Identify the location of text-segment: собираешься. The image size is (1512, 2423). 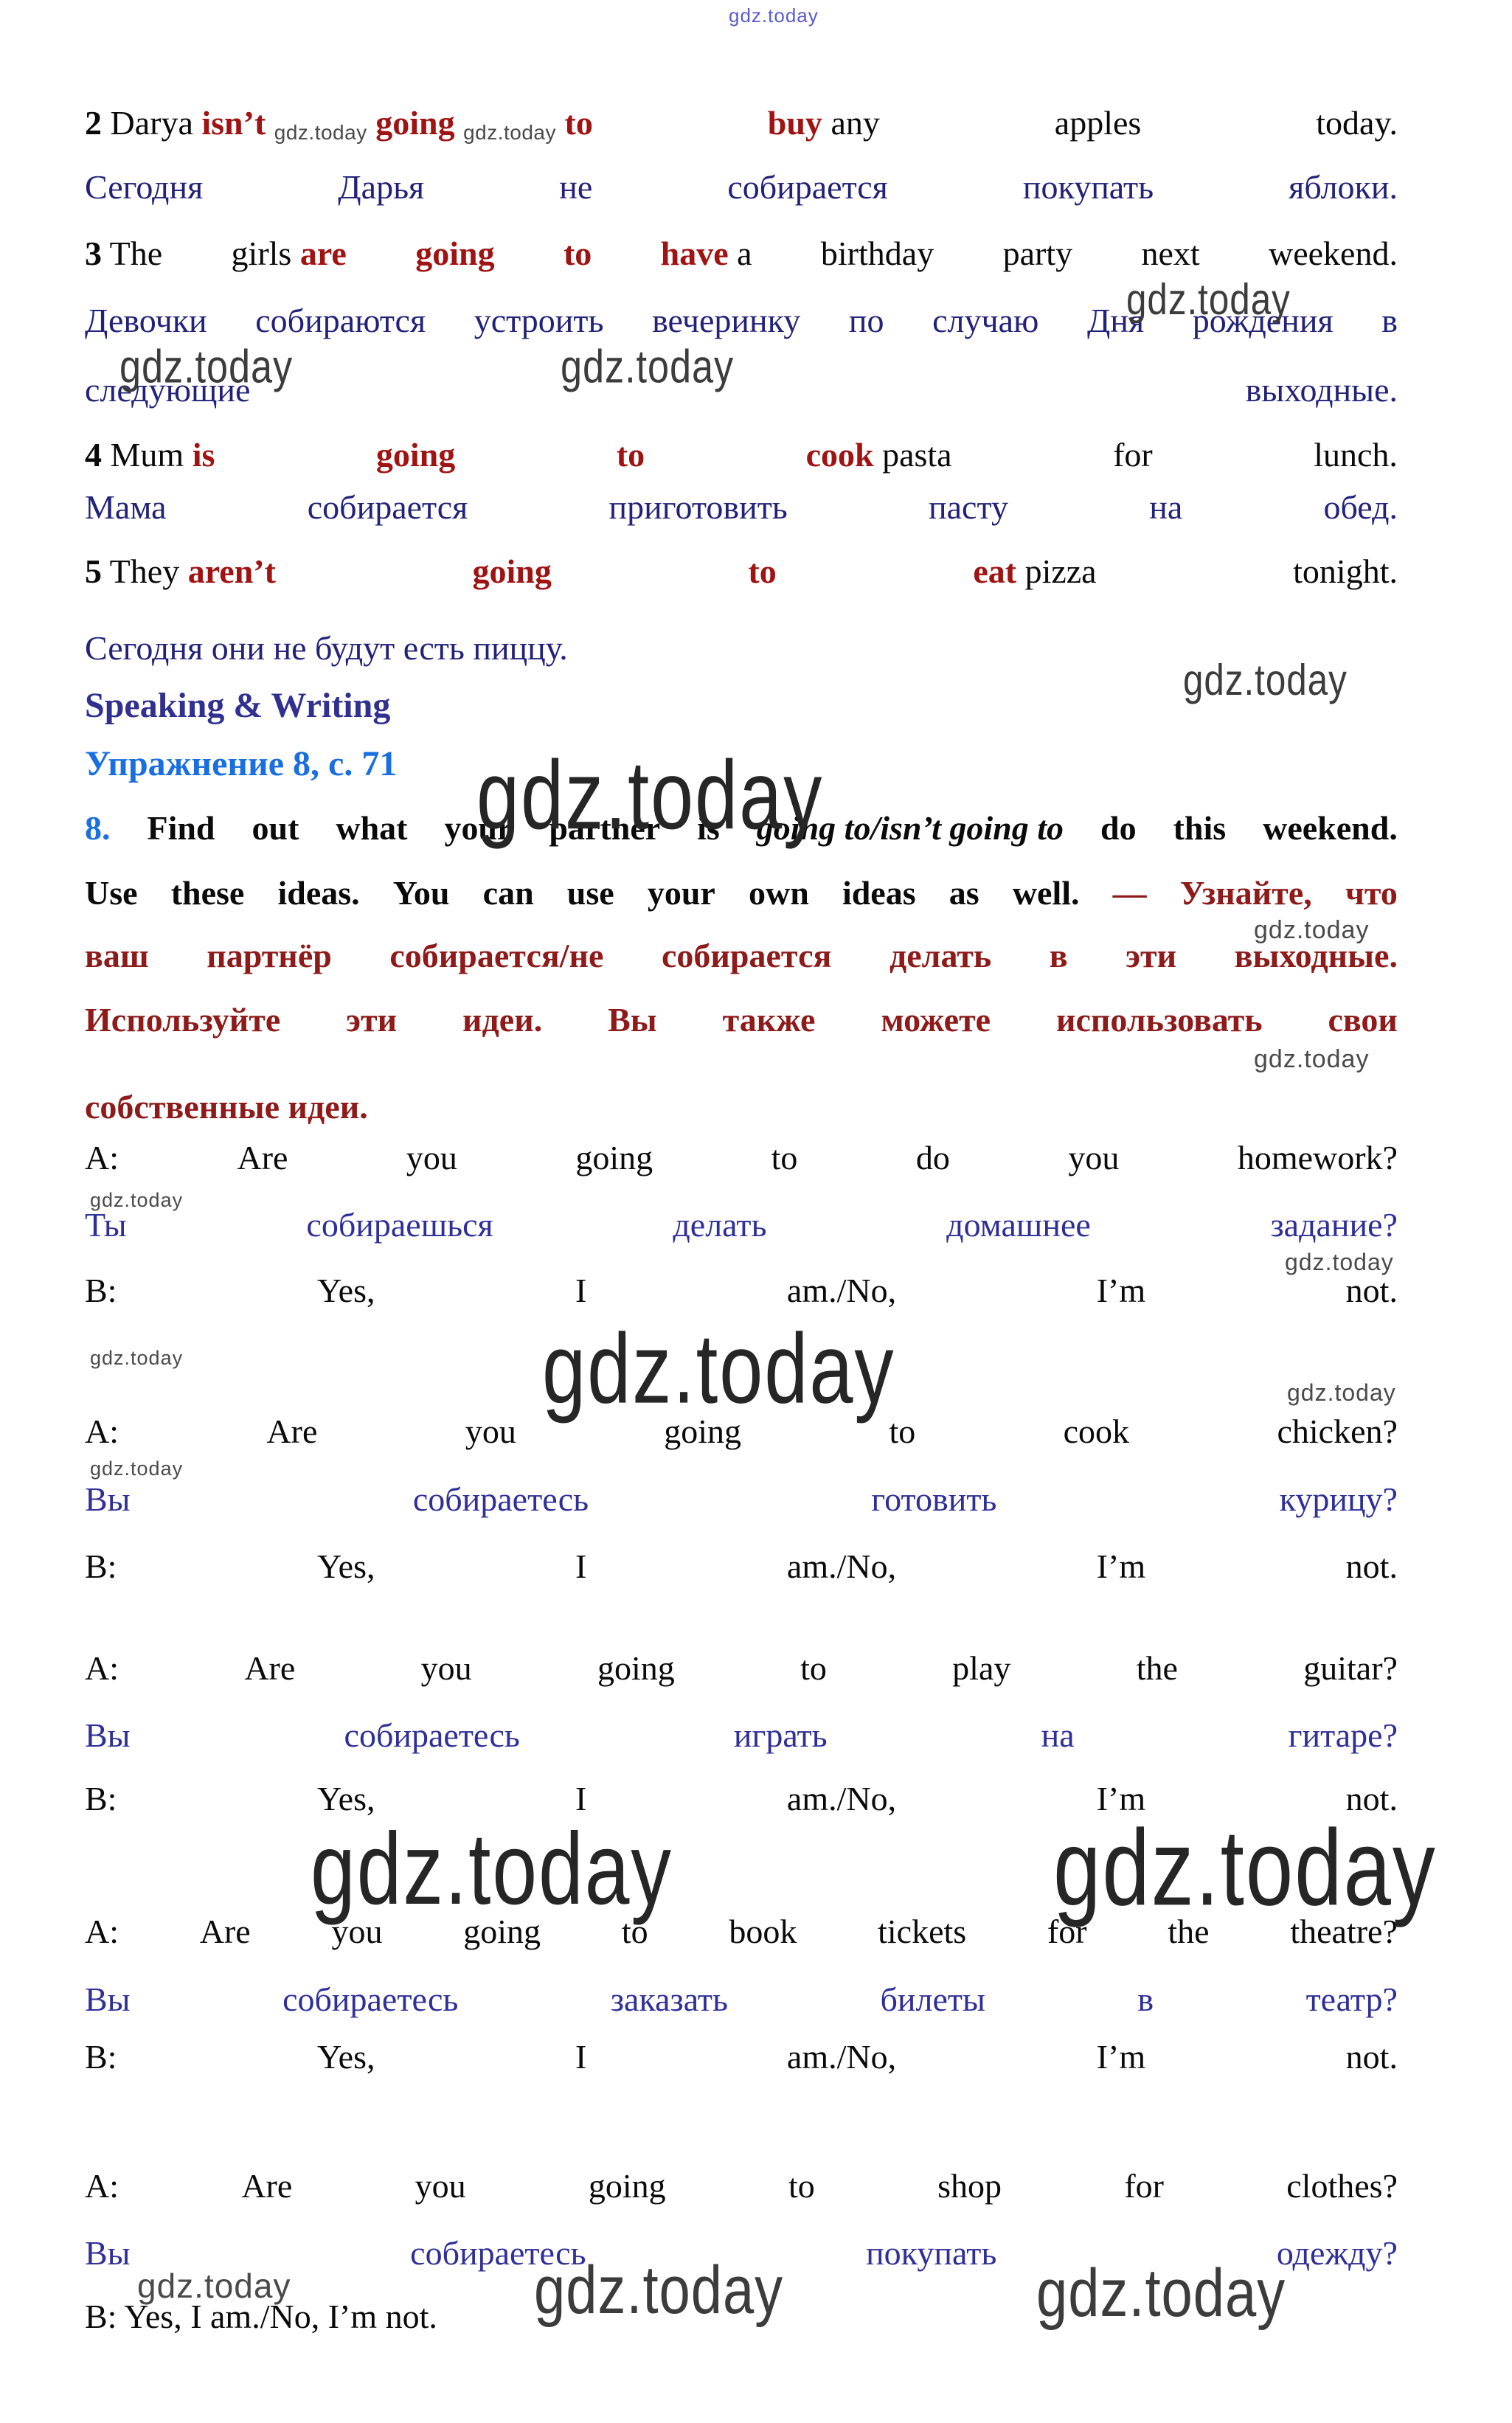
(399, 1225).